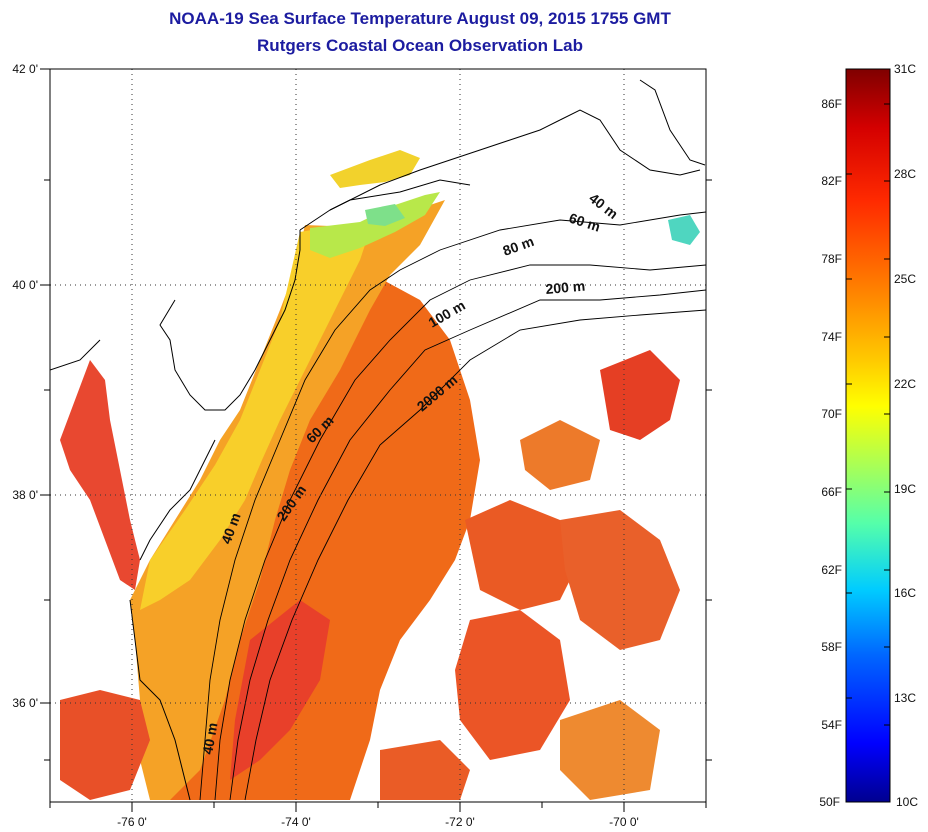 The height and width of the screenshot is (832, 928). I want to click on longitude-tick-label: -72 0', so click(460, 822).